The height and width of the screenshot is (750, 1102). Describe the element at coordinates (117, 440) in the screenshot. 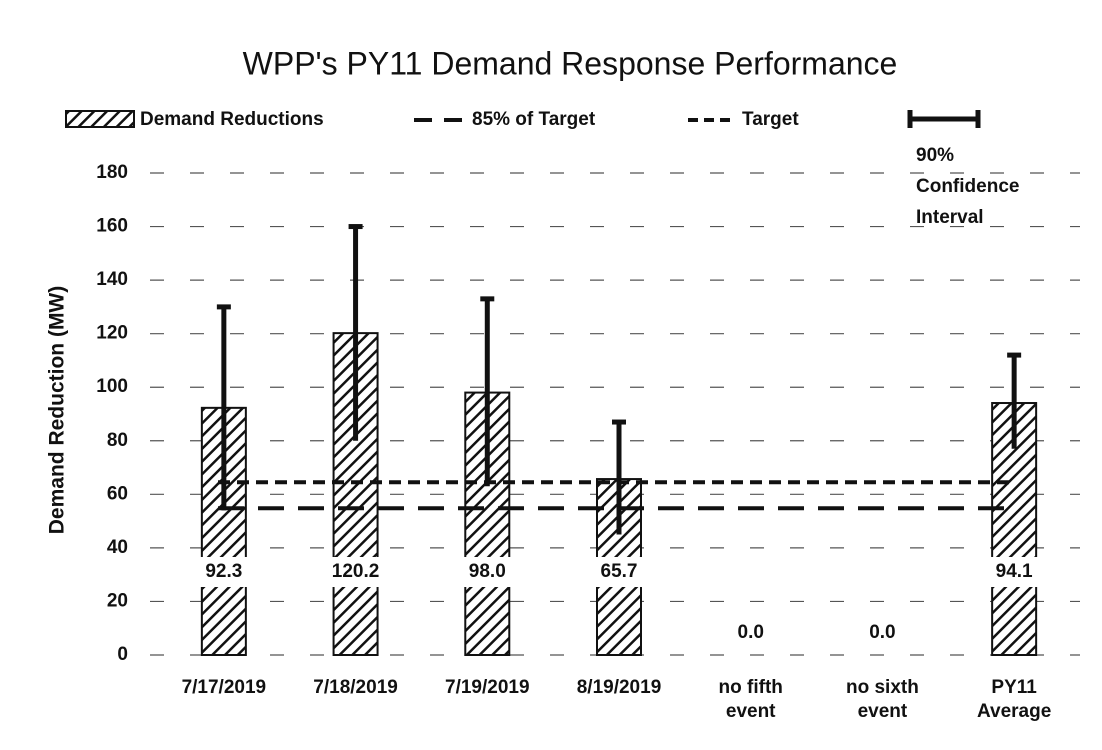

I see `y-tick-label: 80` at that location.